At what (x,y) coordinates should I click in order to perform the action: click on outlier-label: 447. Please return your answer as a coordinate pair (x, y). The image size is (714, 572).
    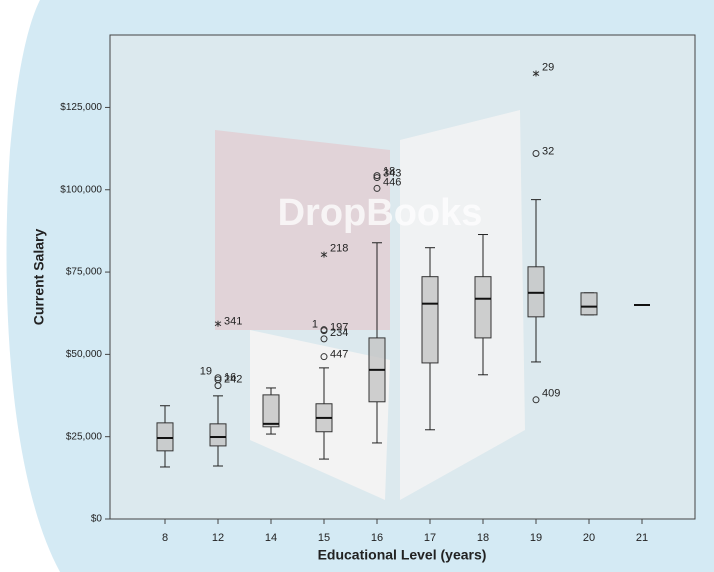
    Looking at the image, I should click on (339, 355).